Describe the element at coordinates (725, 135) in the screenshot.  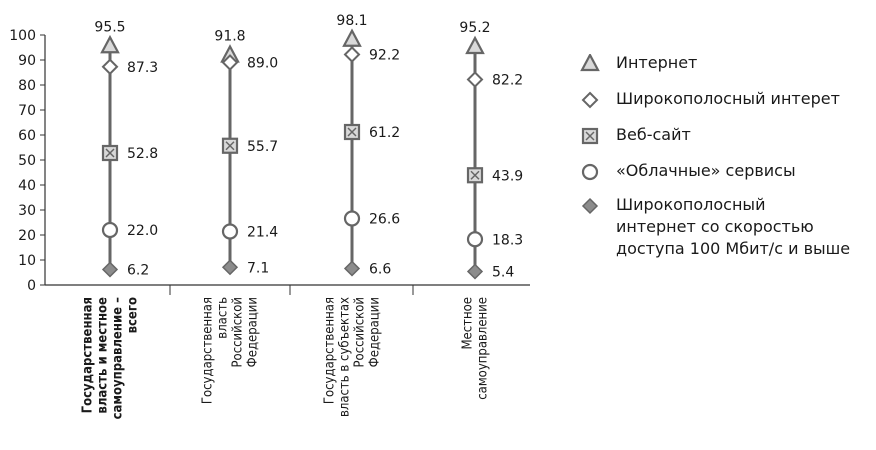
I see `legend-item: Веб-сайт` at that location.